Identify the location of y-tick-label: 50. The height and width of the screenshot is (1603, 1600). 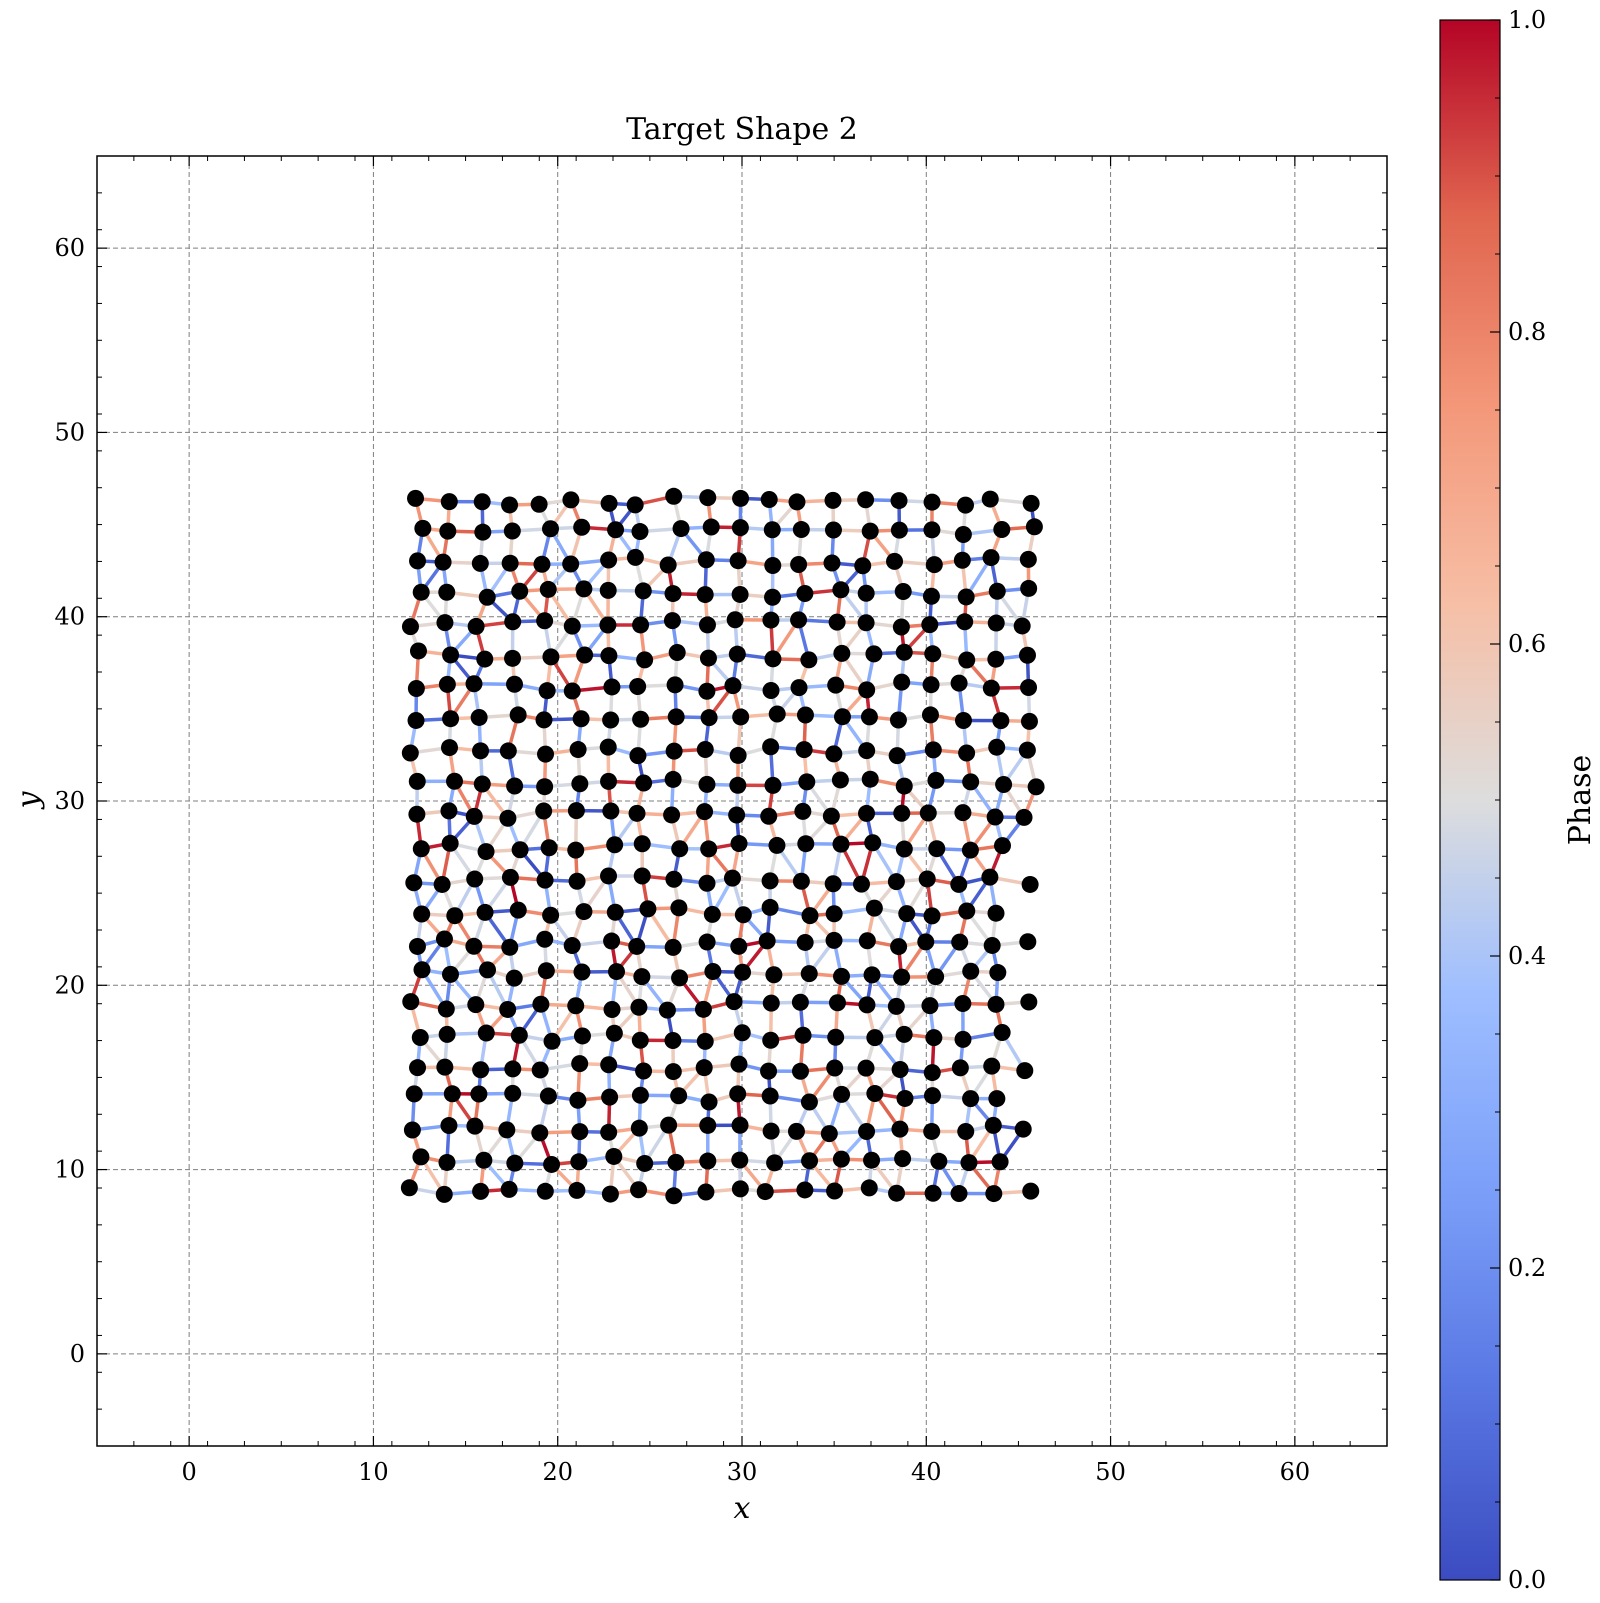
(69, 432).